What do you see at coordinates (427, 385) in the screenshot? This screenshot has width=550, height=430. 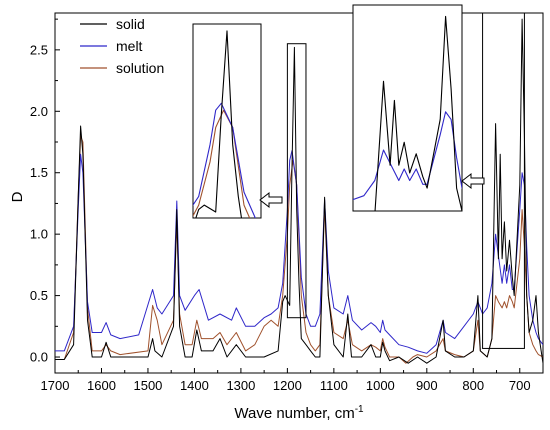 I see `x-tick-label: 900` at bounding box center [427, 385].